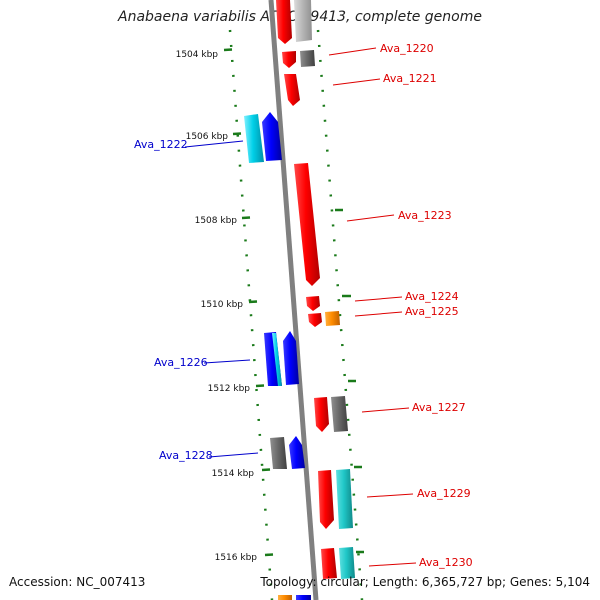 This screenshot has height=600, width=600. Describe the element at coordinates (293, 300) in the screenshot. I see `genome-backbone` at that location.